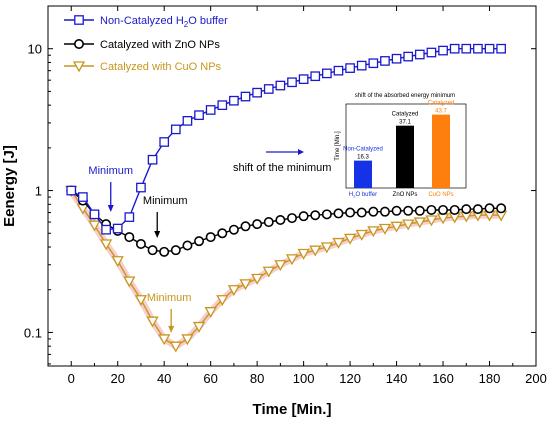 The width and height of the screenshot is (550, 423). What do you see at coordinates (443, 378) in the screenshot?
I see `x-tick-label: 160` at bounding box center [443, 378].